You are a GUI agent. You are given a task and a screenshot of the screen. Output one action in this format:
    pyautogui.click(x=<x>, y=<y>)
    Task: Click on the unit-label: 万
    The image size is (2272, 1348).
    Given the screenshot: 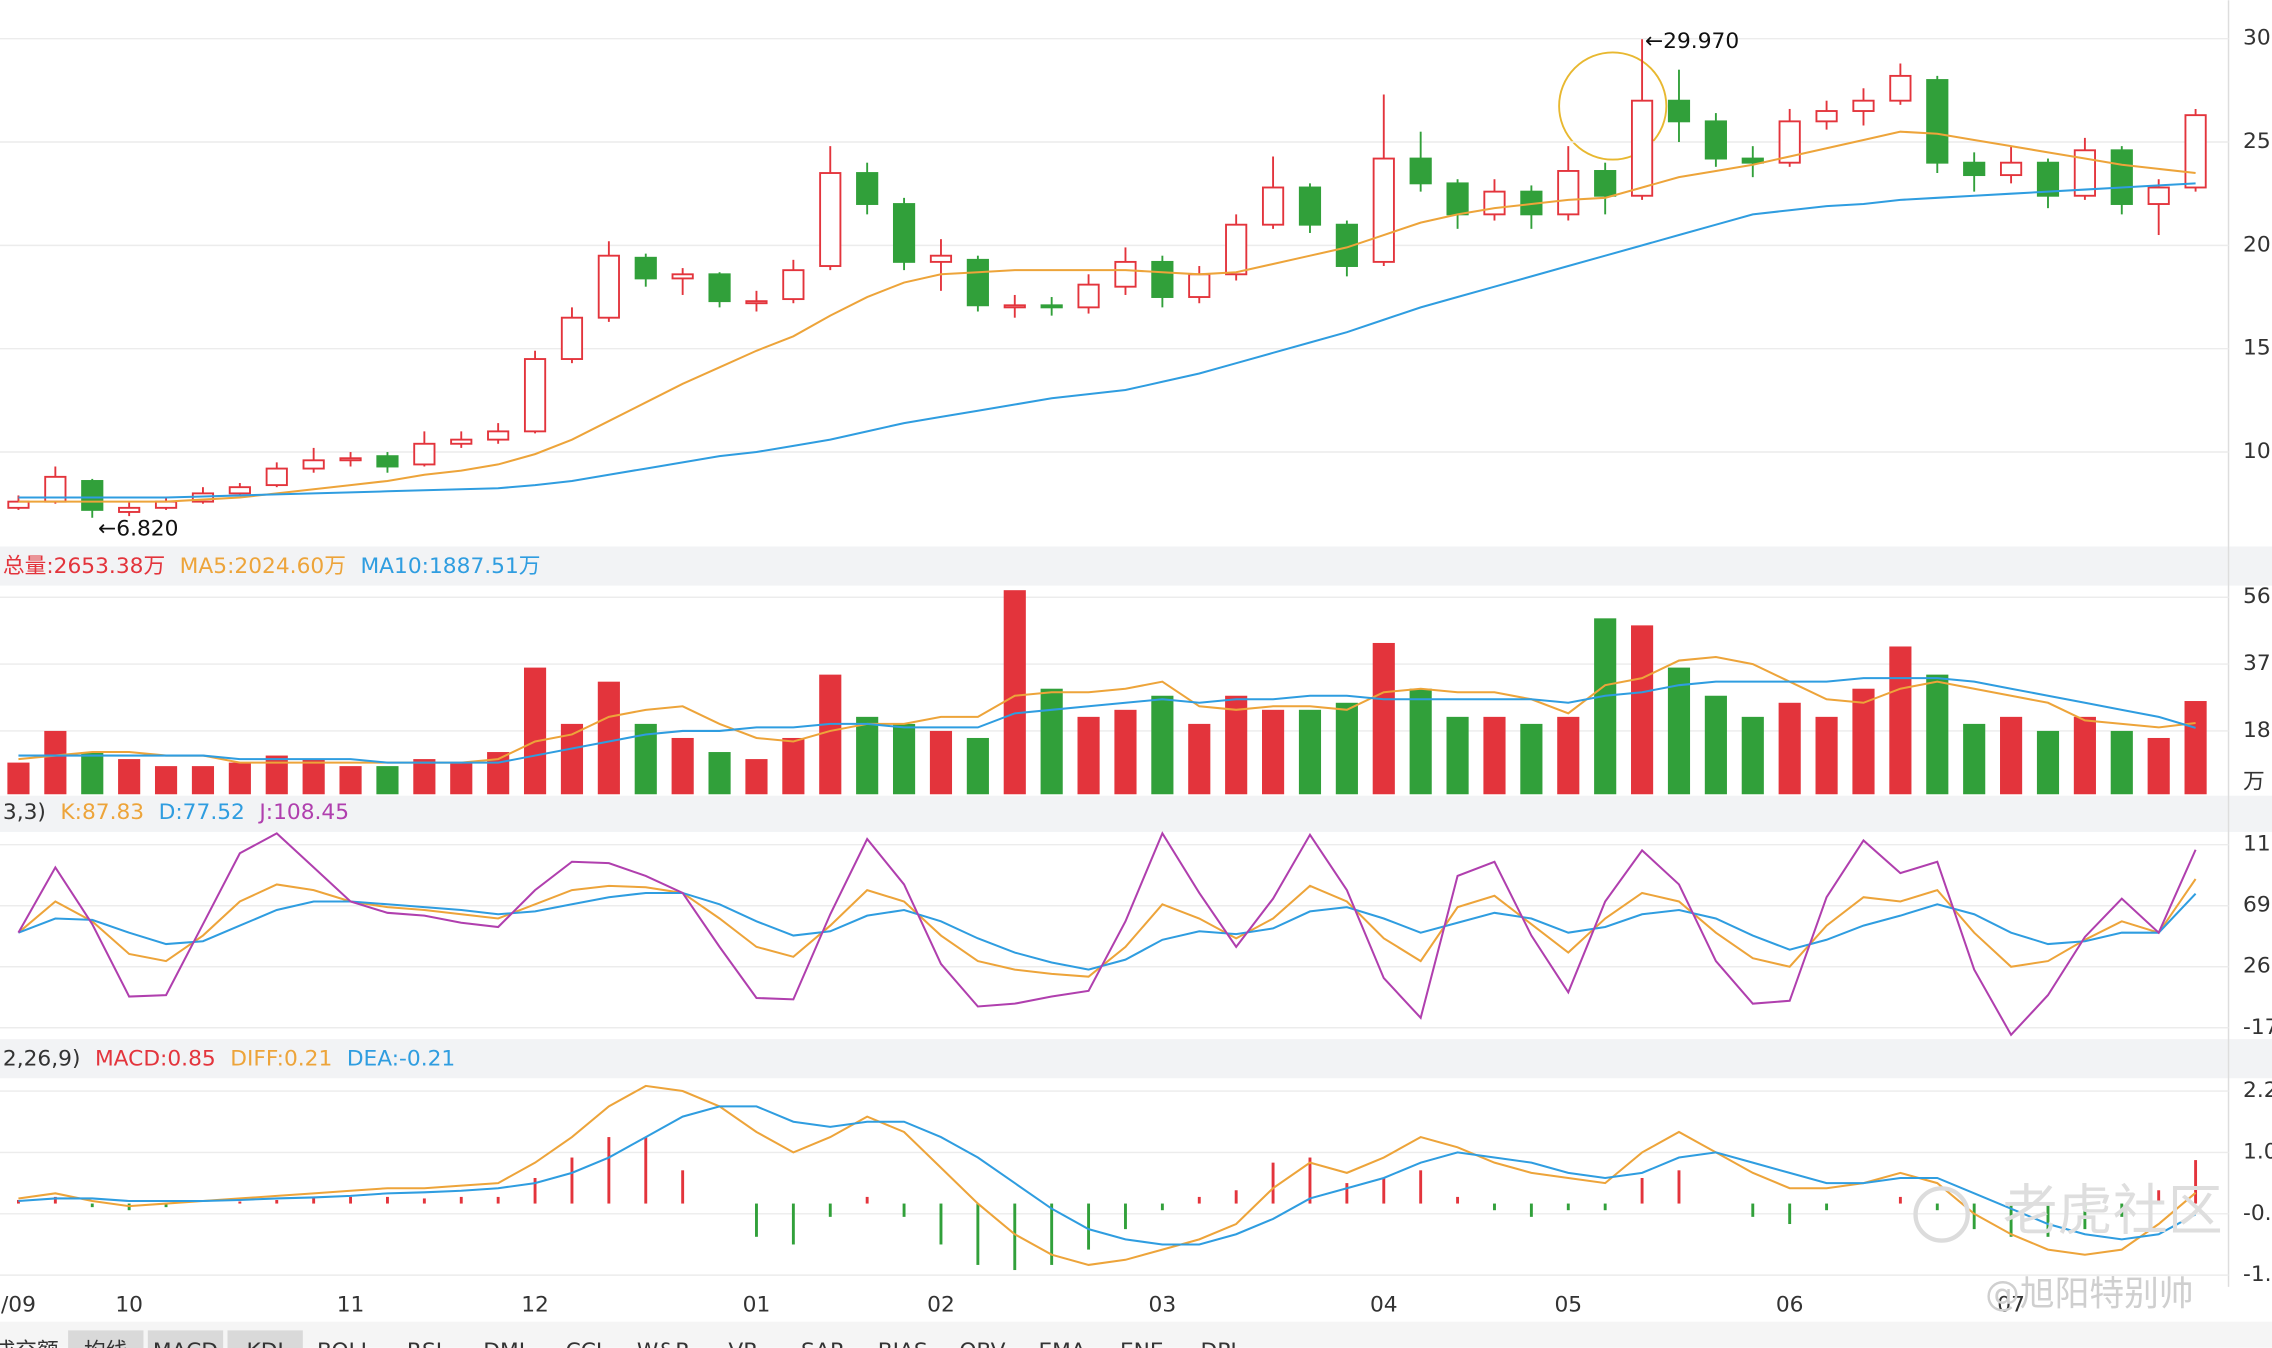 What is the action you would take?
    pyautogui.click(x=2254, y=782)
    